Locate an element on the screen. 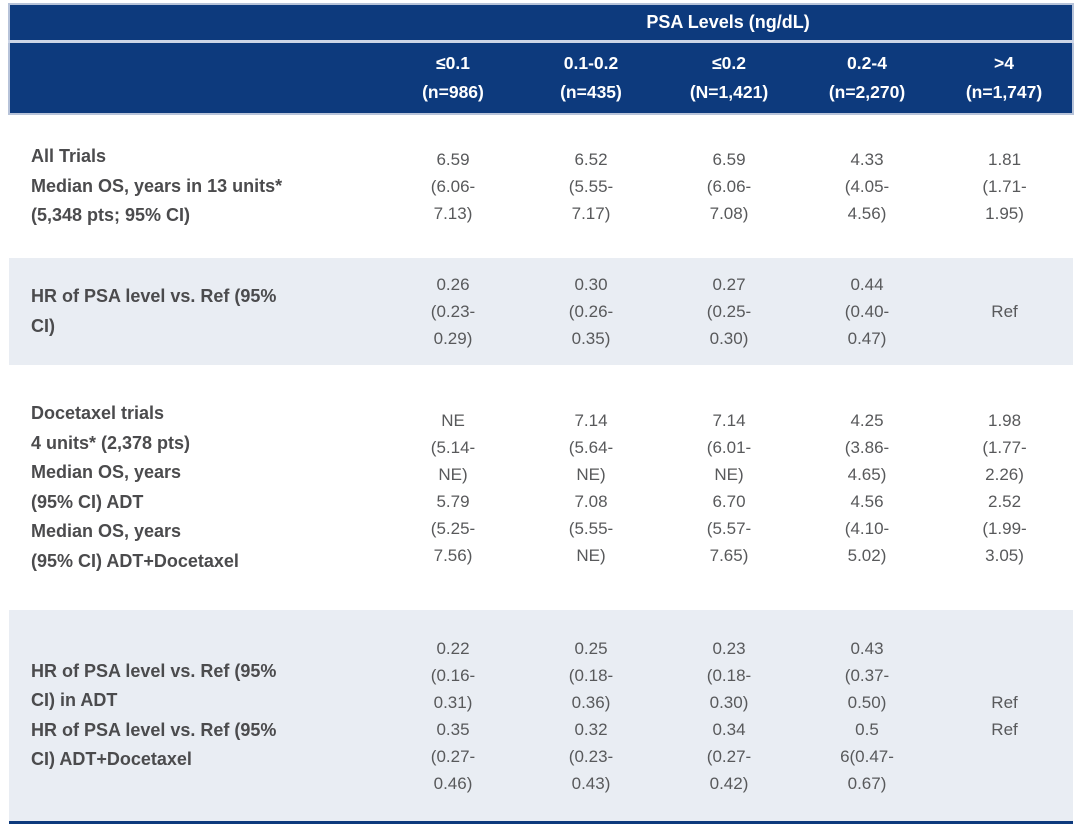  col-header-0-1-to-0-2: 0.1-0.2 (n=435) is located at coordinates (591, 78).